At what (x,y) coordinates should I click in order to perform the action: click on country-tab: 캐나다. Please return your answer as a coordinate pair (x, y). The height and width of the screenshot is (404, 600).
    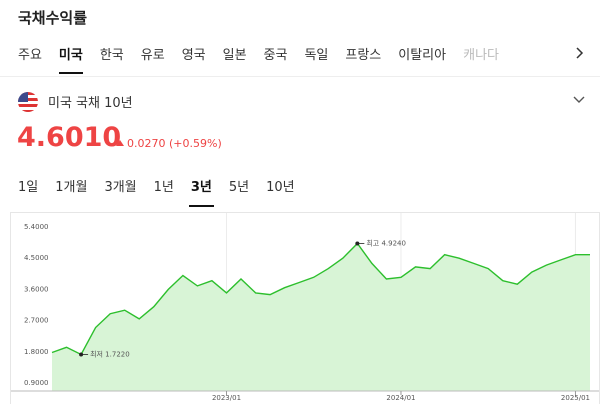
    Looking at the image, I should click on (481, 55).